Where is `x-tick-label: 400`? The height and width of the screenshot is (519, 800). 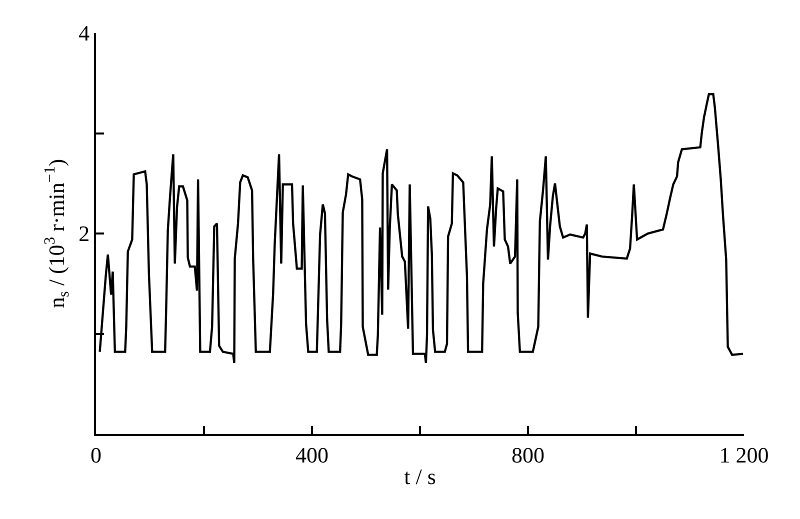 x-tick-label: 400 is located at coordinates (312, 455).